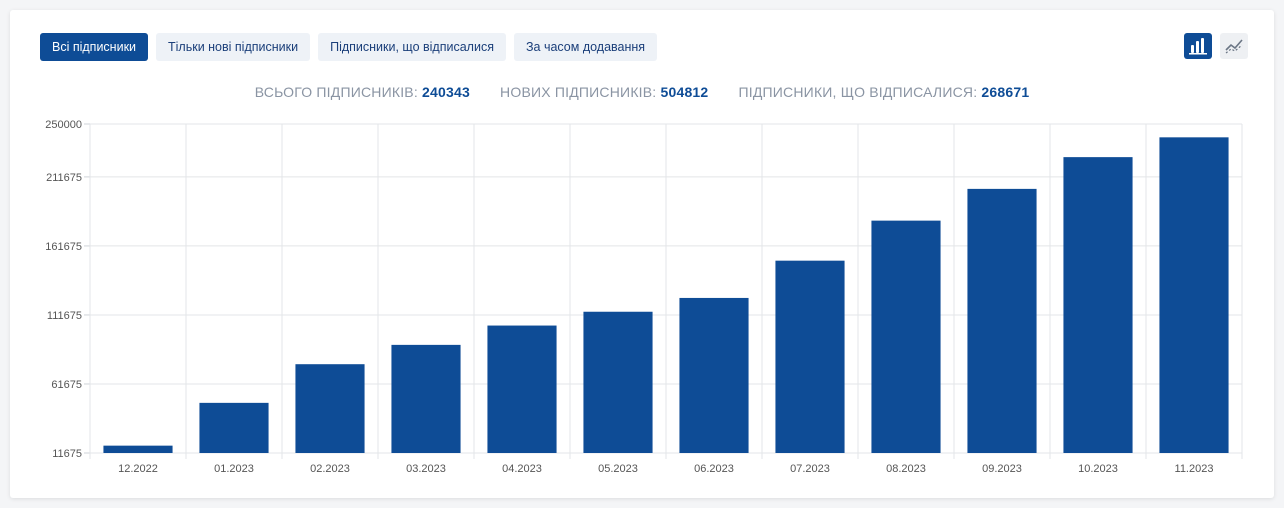 Image resolution: width=1284 pixels, height=508 pixels. I want to click on x-tick-label: 12.2022, so click(138, 469).